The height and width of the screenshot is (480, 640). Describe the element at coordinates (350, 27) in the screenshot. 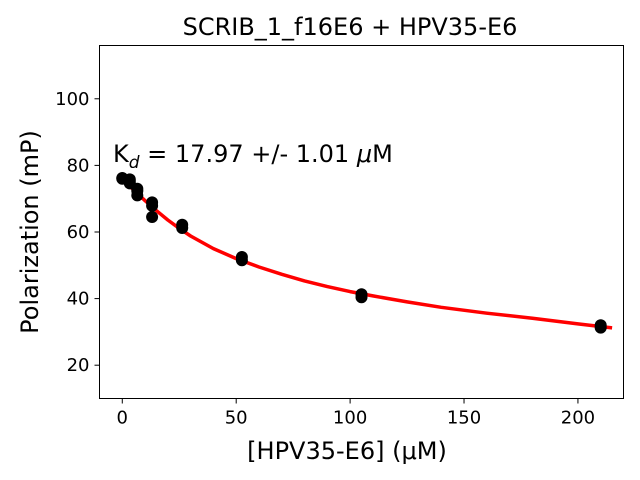

I see `chart-title: SCRIB_1_f16E6 + HPV35-E6` at that location.